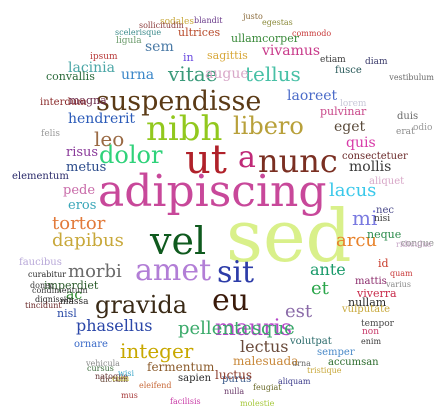 The image size is (436, 414). Describe the element at coordinates (181, 367) in the screenshot. I see `cloud-word: fermentum` at that location.